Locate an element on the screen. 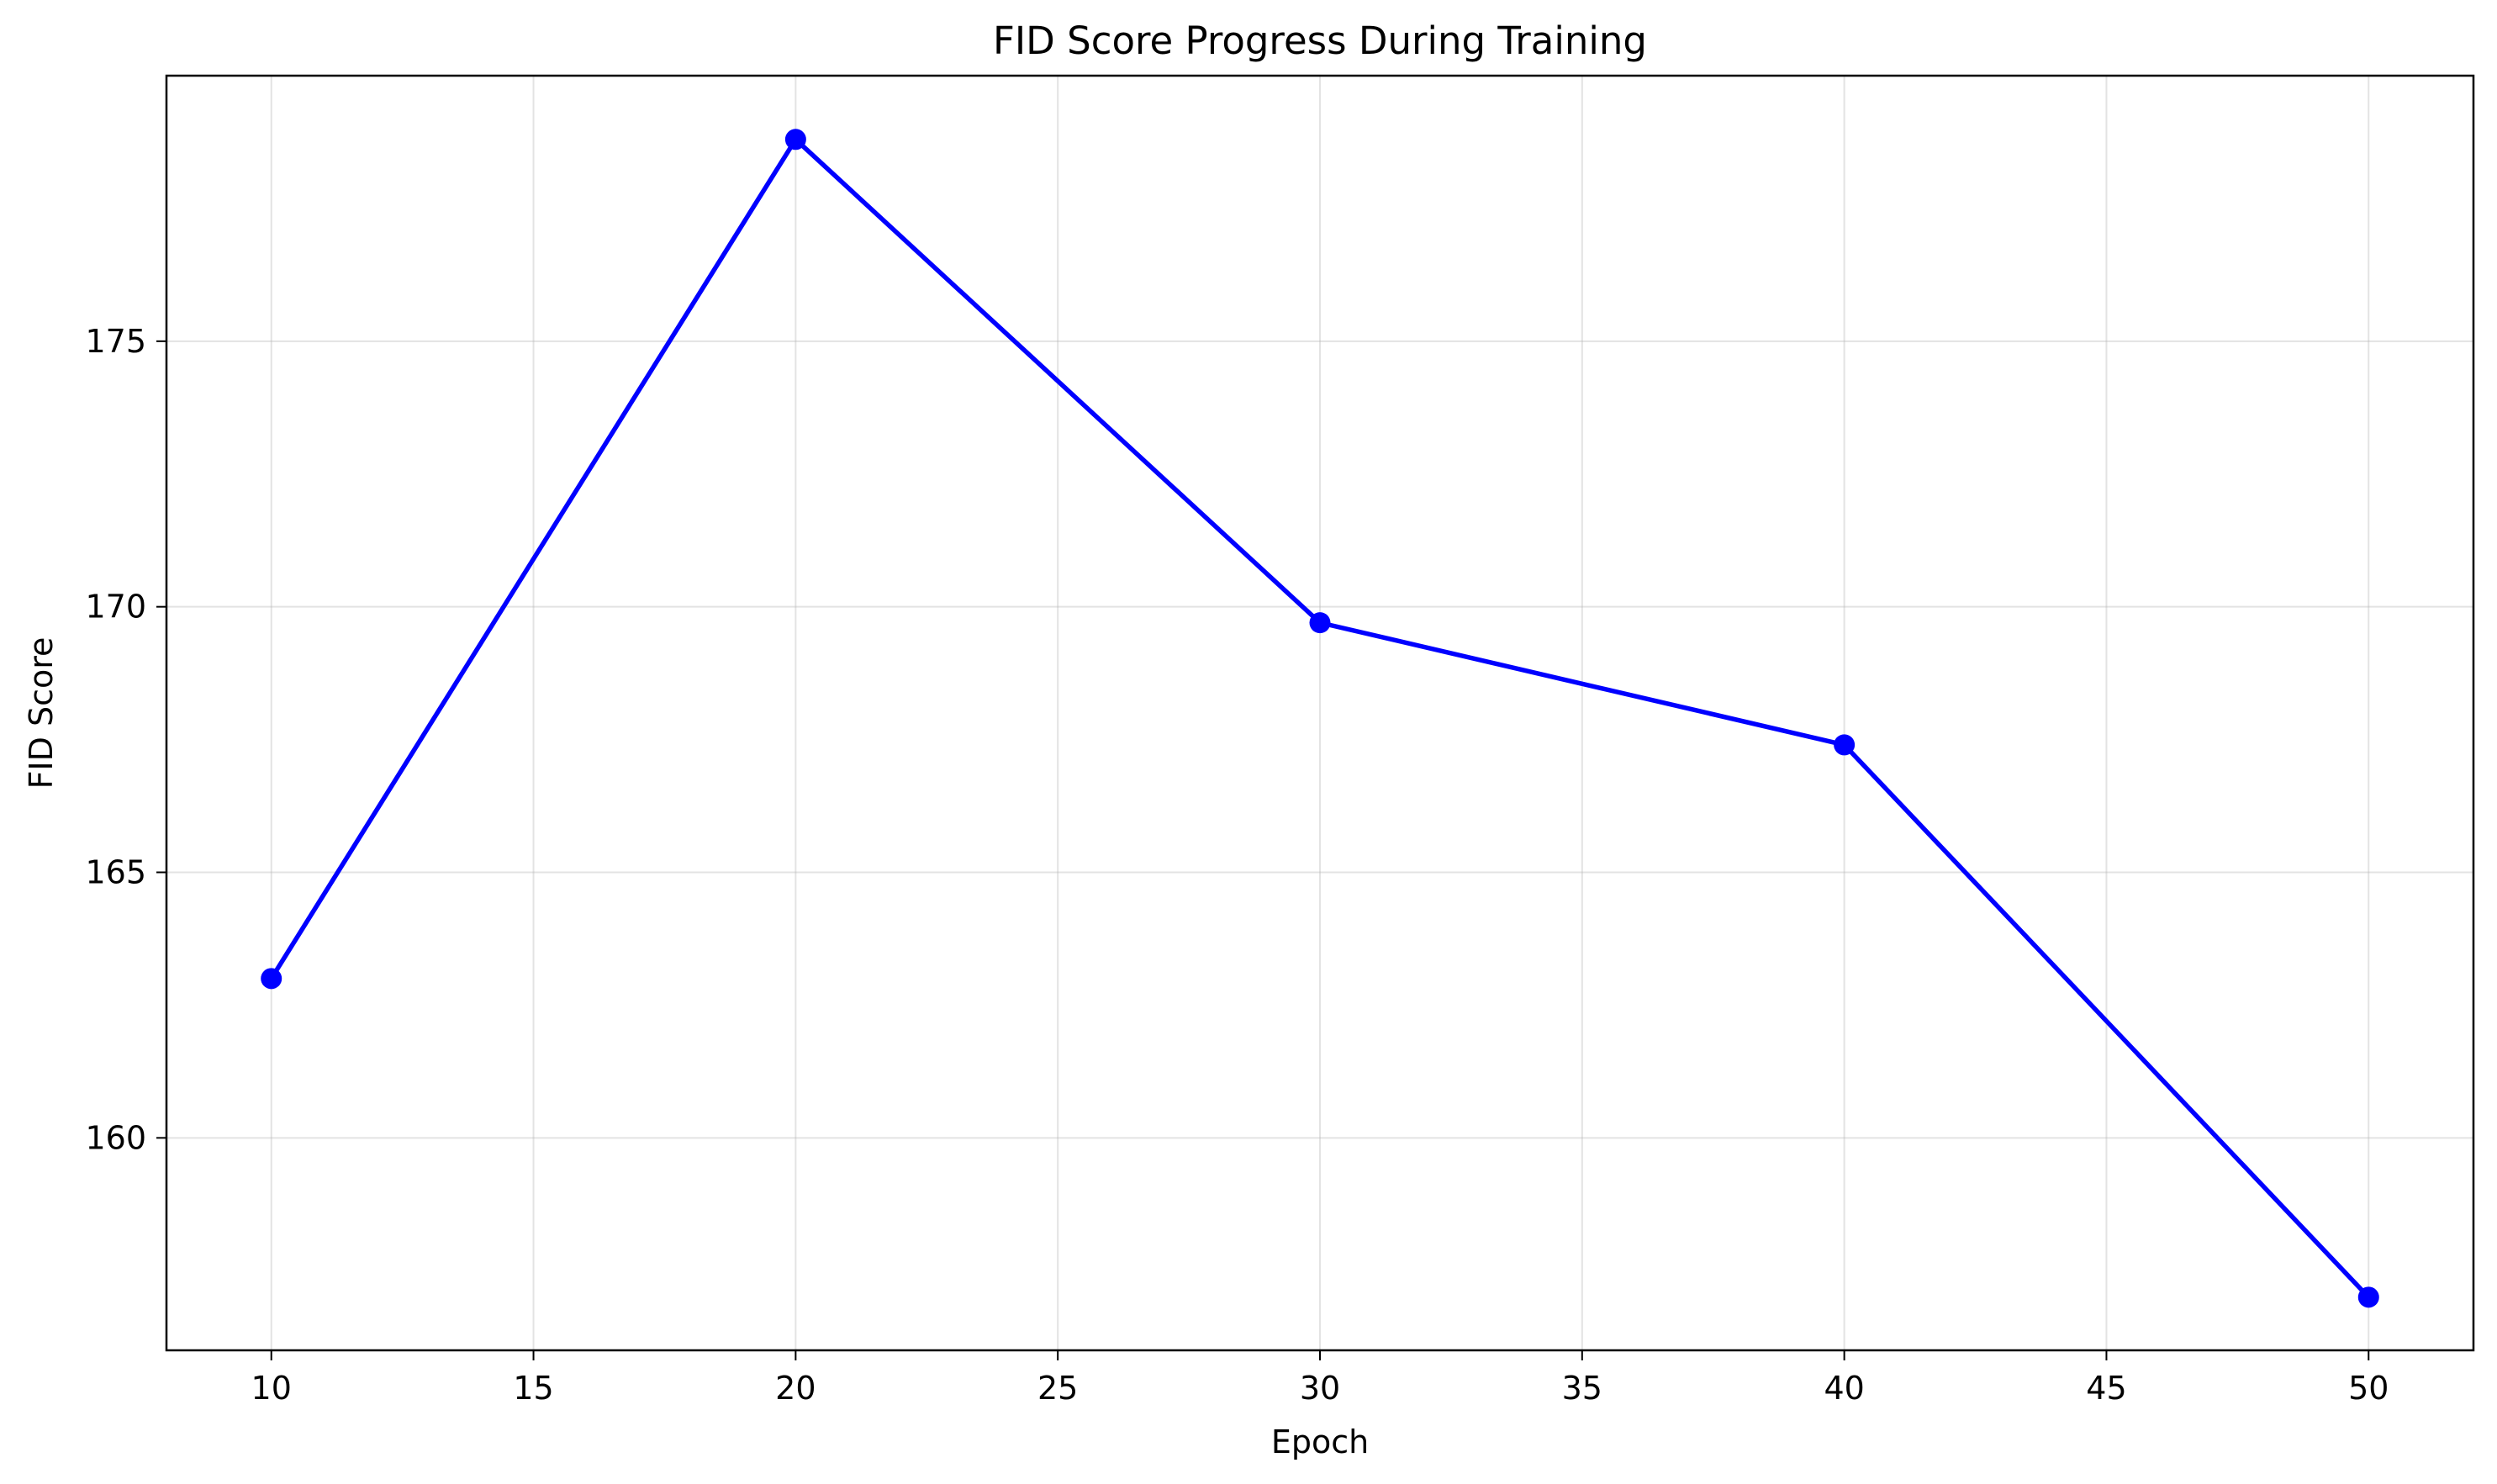 This screenshot has width=2497, height=1484. x-tick-label: 50 is located at coordinates (2368, 1388).